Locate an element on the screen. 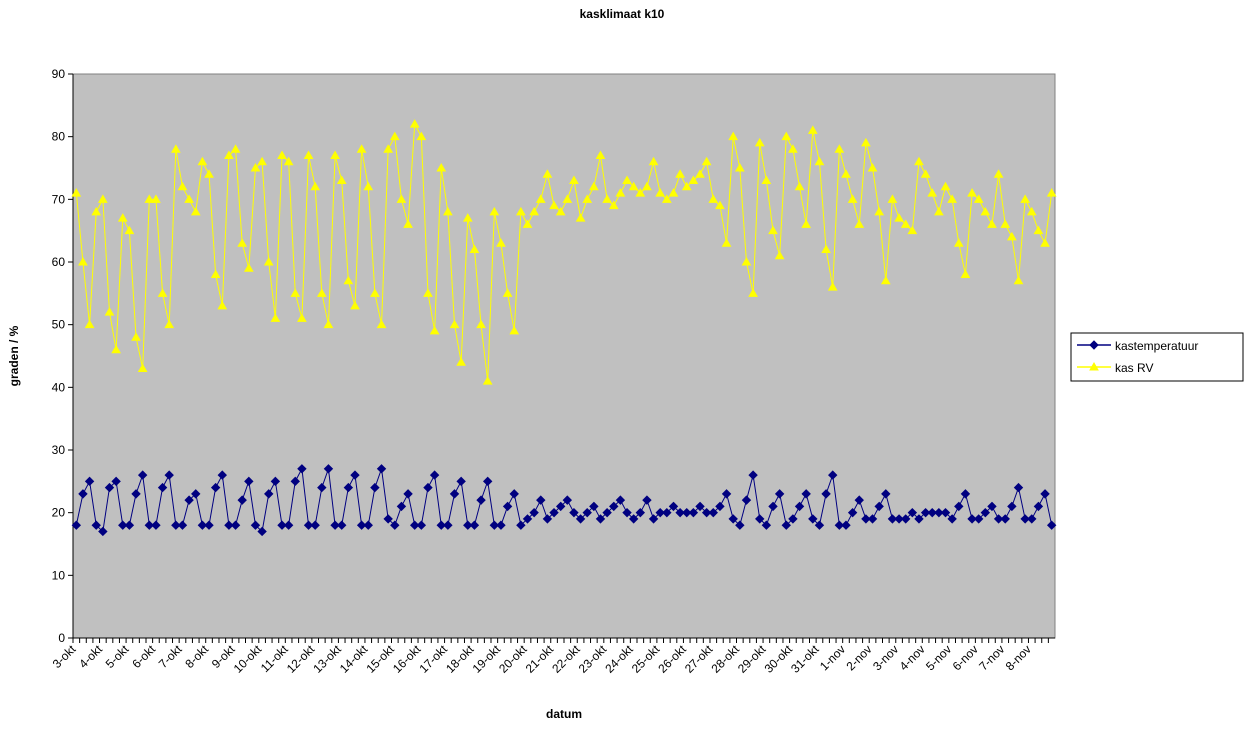 The width and height of the screenshot is (1244, 731). x-tick-label: 23-okt is located at coordinates (593, 659).